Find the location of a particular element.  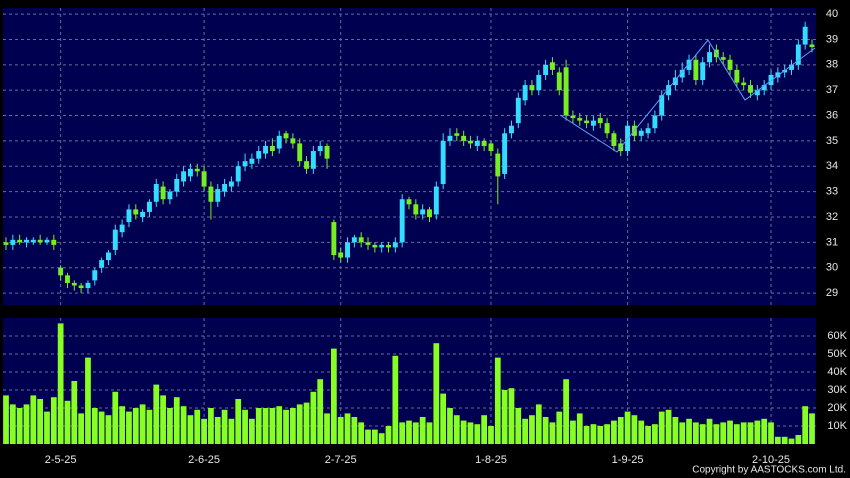

volume-tick-label: 20K is located at coordinates (837, 408).